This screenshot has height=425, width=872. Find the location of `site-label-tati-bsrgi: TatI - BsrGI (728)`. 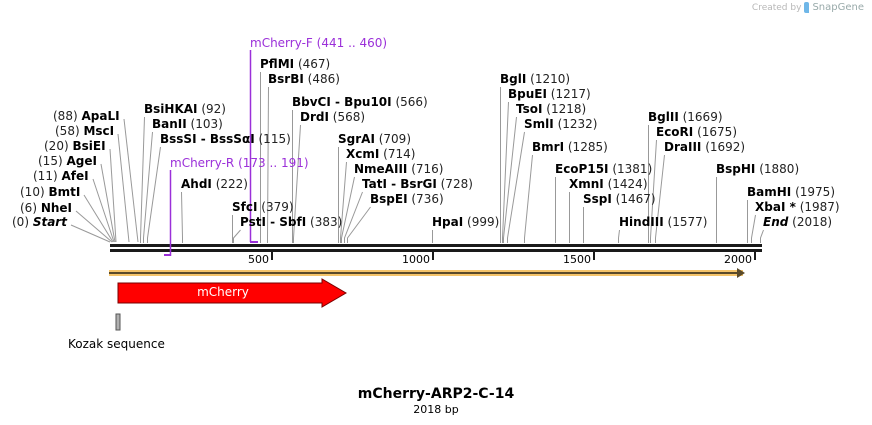

site-label-tati-bsrgi: TatI - BsrGI (728) is located at coordinates (417, 184).